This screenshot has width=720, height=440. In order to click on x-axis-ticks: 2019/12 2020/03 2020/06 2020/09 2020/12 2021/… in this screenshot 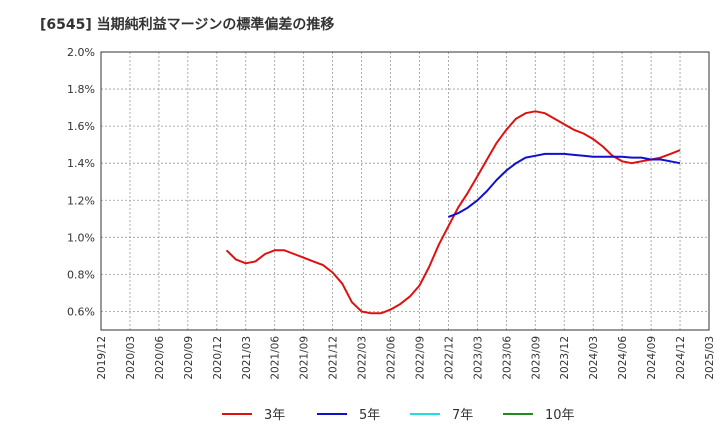, I will do `click(406, 358)`.